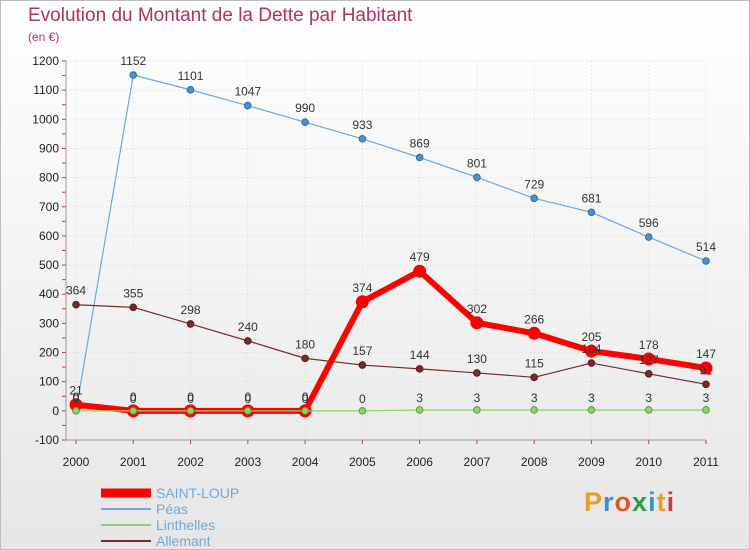 This screenshot has height=550, width=750. What do you see at coordinates (76, 462) in the screenshot?
I see `x-tick-label: 2000` at bounding box center [76, 462].